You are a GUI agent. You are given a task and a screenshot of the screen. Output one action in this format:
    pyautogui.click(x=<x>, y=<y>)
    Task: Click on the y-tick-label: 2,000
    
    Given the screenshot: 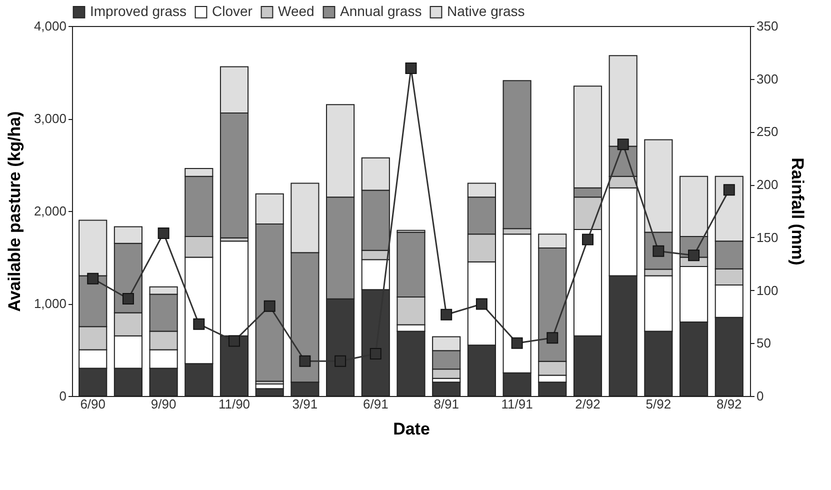 What is the action you would take?
    pyautogui.click(x=50, y=211)
    